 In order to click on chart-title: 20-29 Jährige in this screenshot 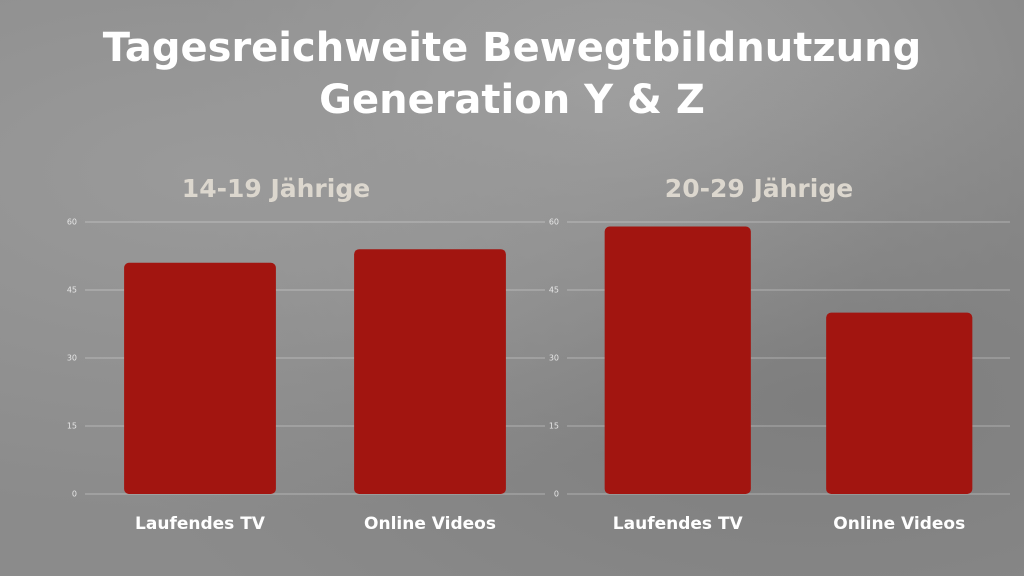, I will do `click(759, 188)`.